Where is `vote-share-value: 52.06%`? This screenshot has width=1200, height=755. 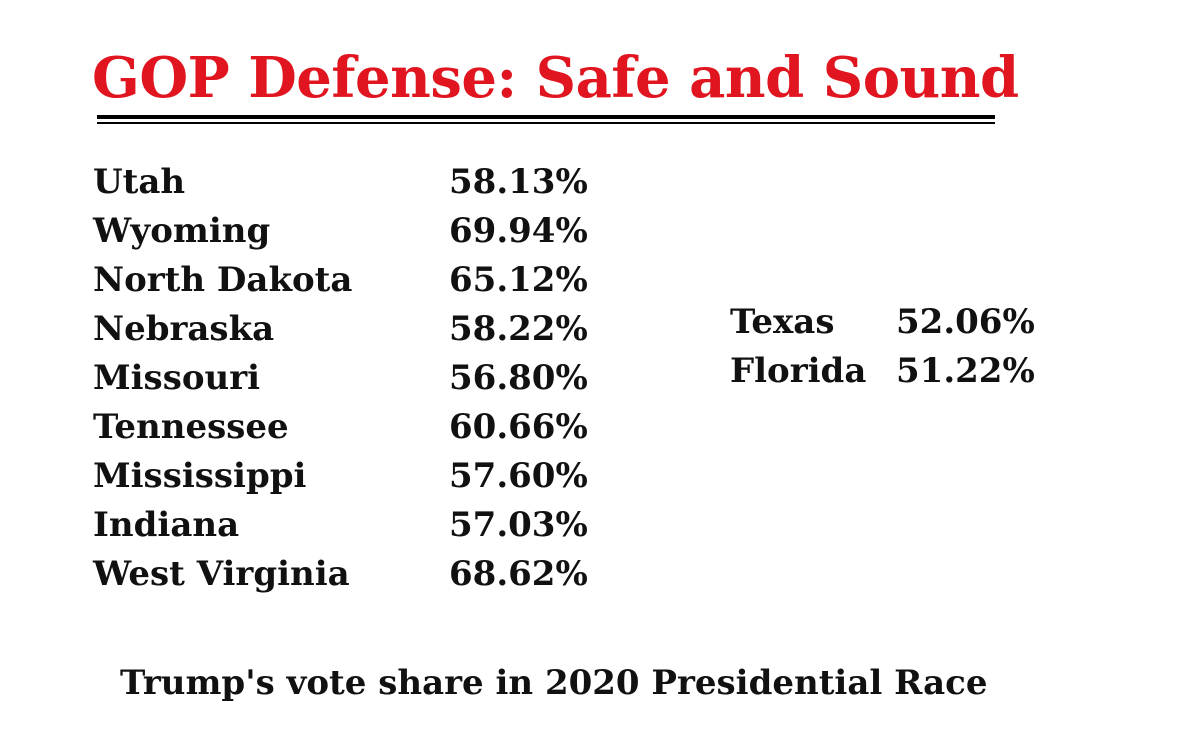
vote-share-value: 52.06% is located at coordinates (965, 322).